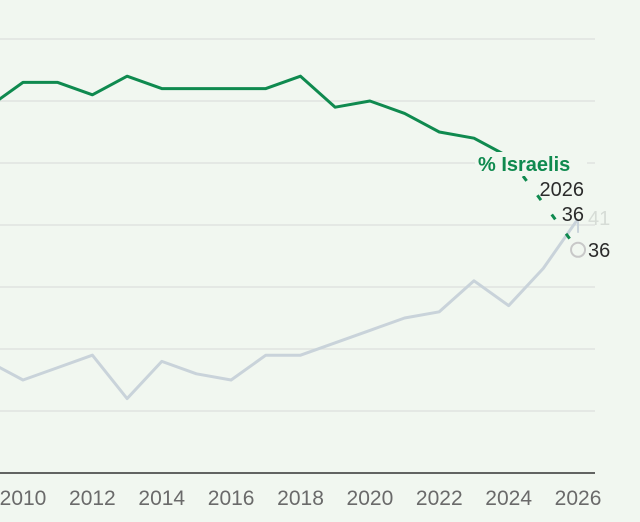  I want to click on label-backdrop, so click(531, 164).